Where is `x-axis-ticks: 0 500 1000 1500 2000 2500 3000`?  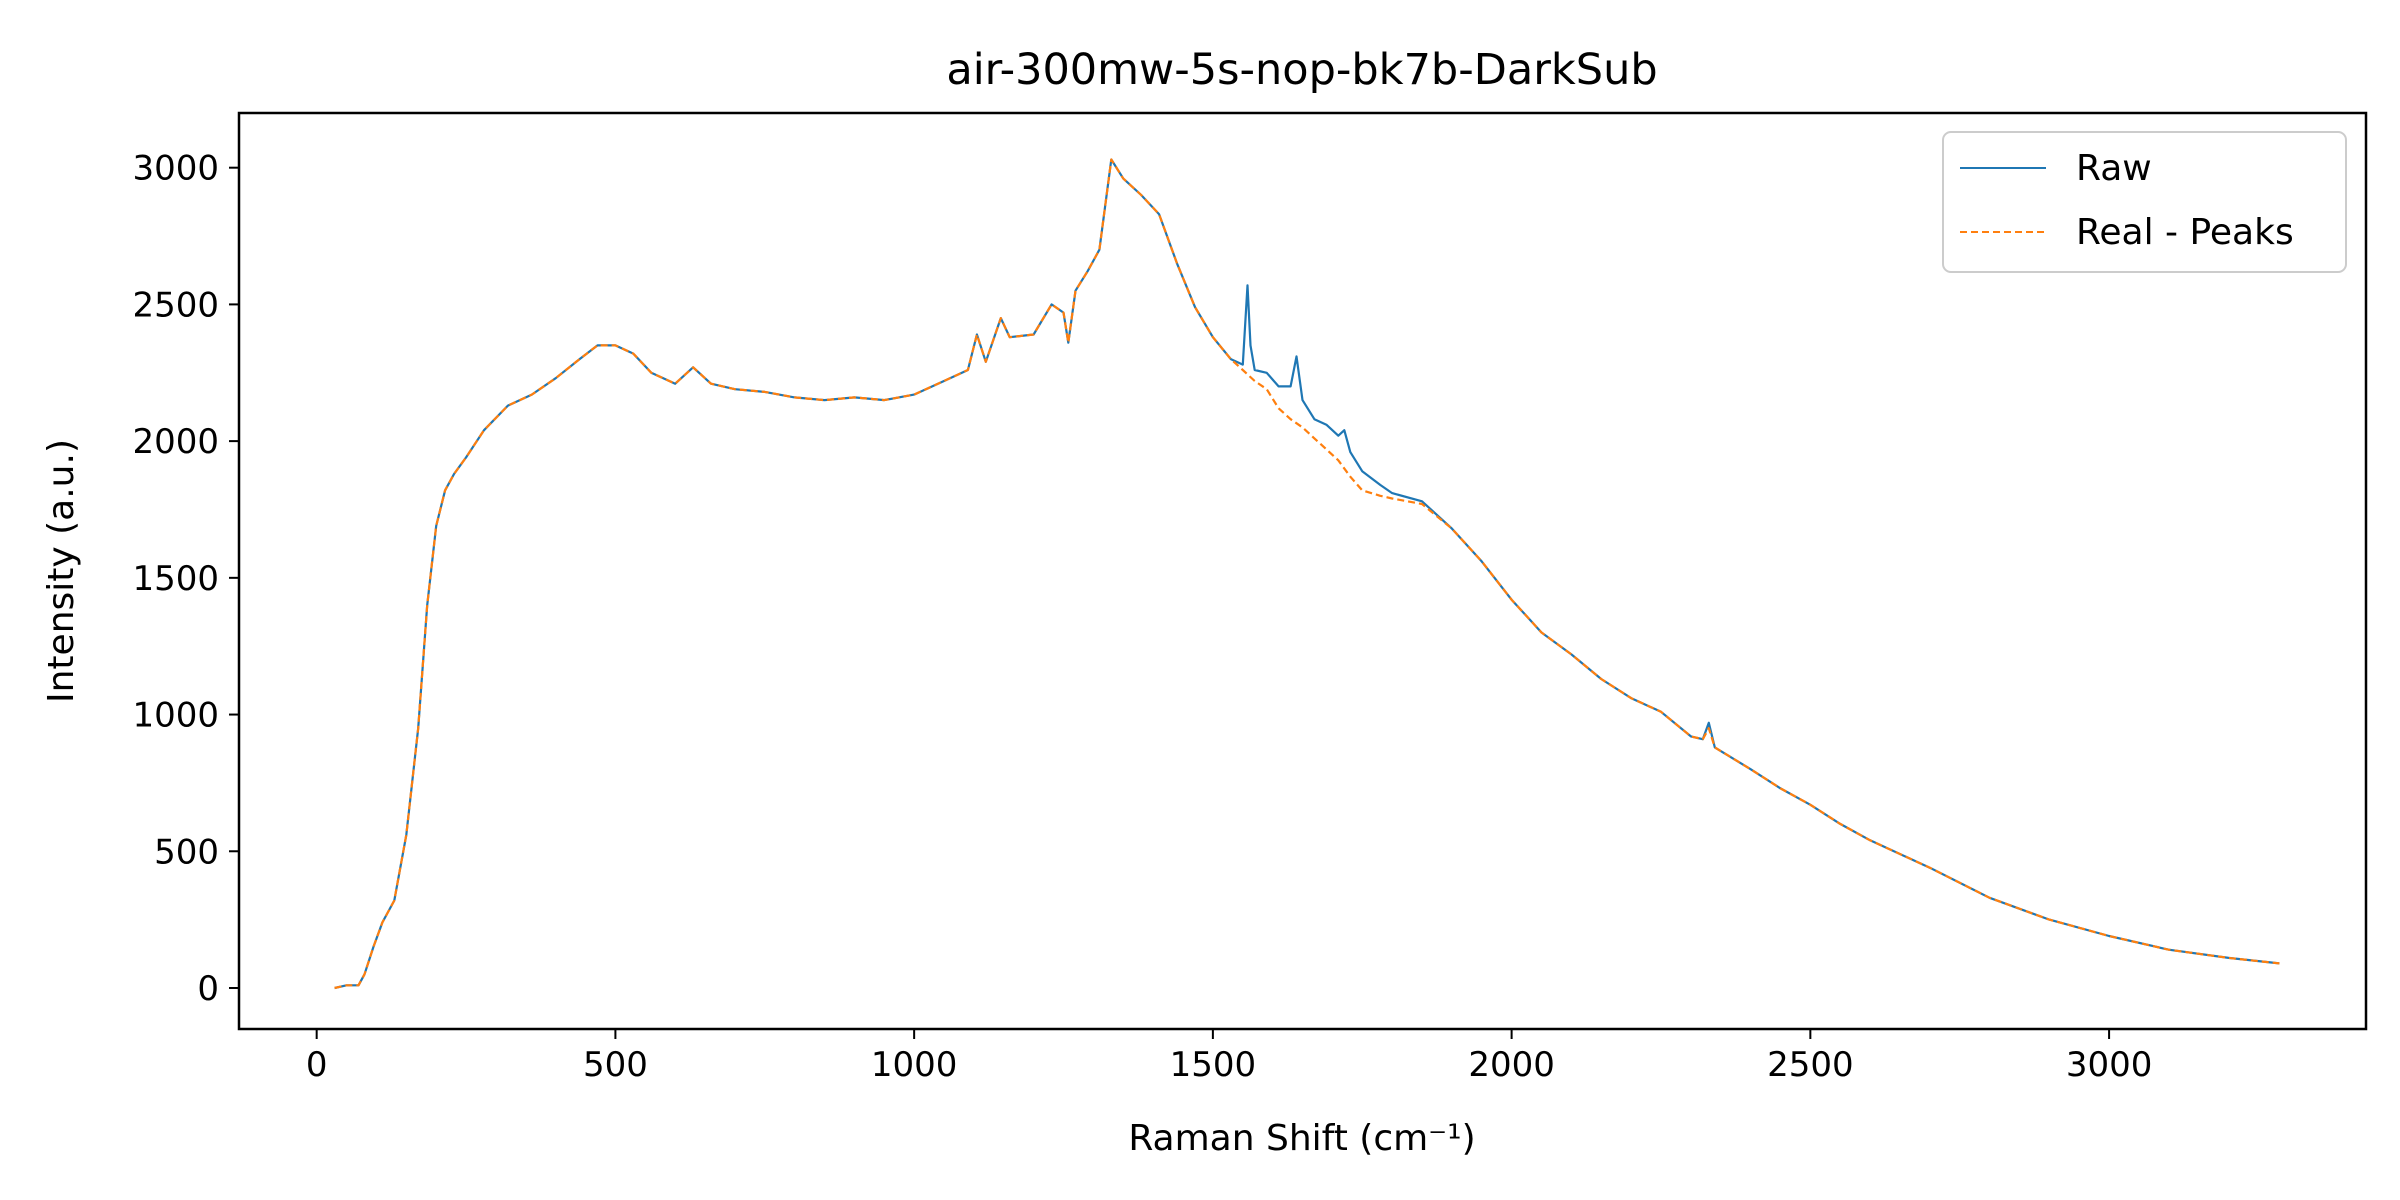
x-axis-ticks: 0 500 1000 1500 2000 2500 3000 is located at coordinates (1229, 1057).